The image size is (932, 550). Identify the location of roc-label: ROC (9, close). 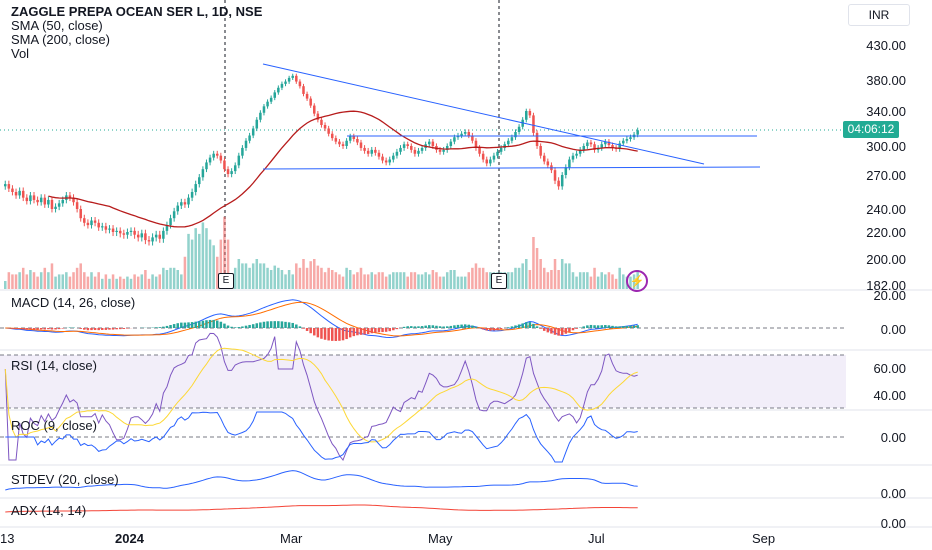
(54, 425).